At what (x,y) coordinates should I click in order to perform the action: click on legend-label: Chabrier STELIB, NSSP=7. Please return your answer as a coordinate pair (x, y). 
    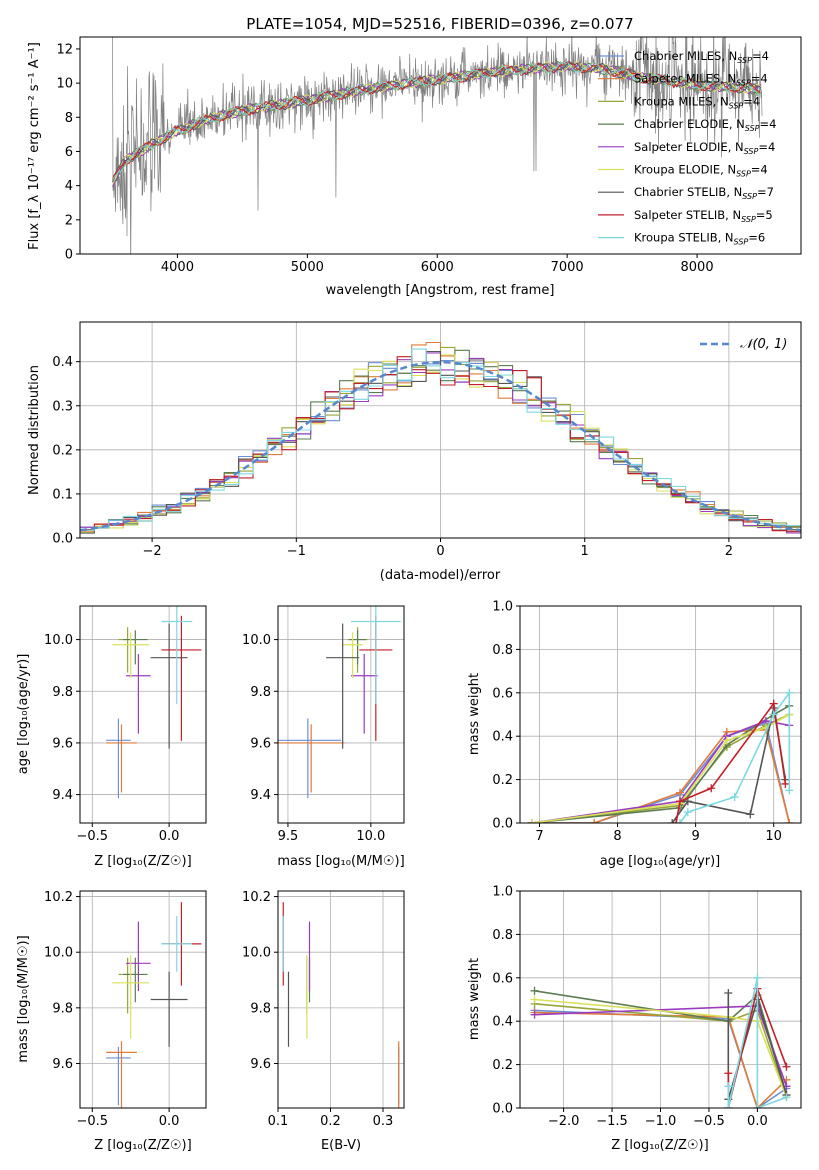
    Looking at the image, I should click on (704, 193).